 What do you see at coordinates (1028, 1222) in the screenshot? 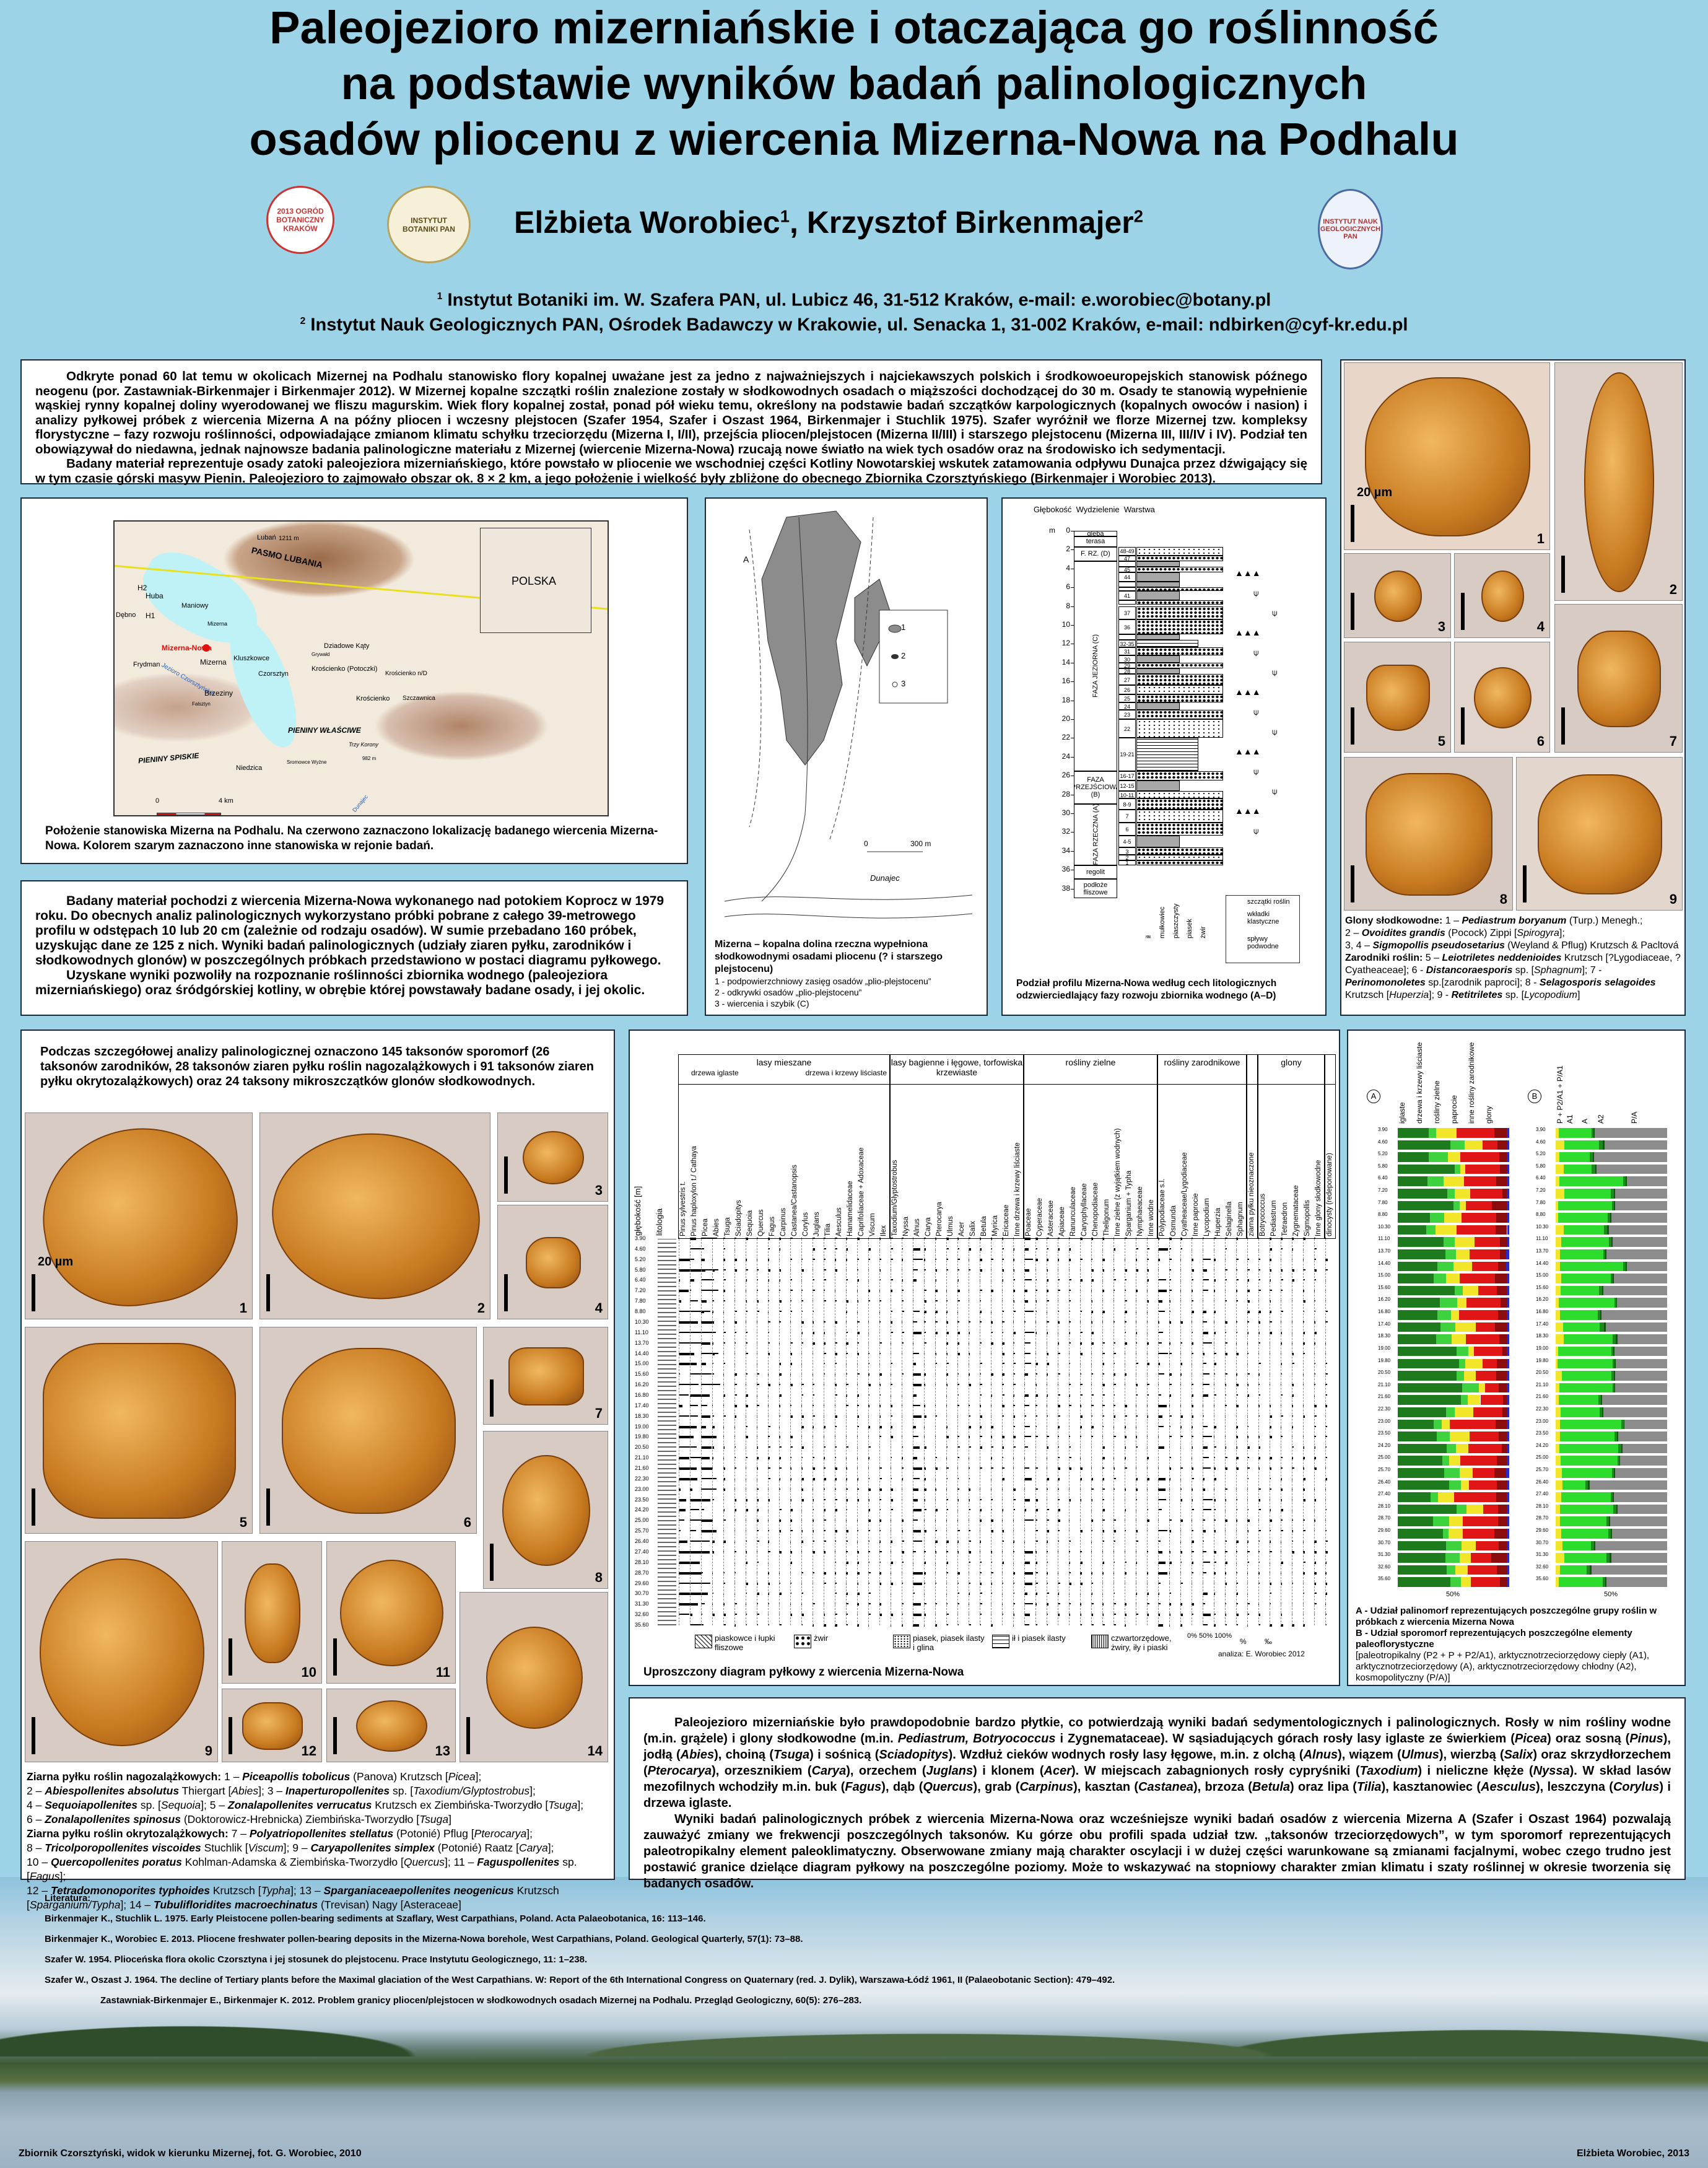
I see `taxon-label: Poaceae` at bounding box center [1028, 1222].